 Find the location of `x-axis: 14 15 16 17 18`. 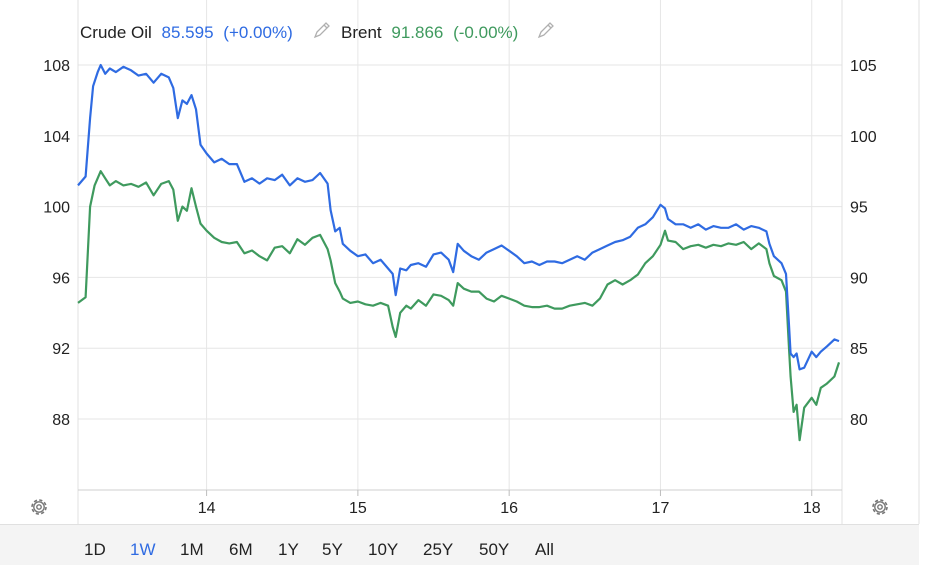

x-axis: 14 15 16 17 18 is located at coordinates (509, 503).